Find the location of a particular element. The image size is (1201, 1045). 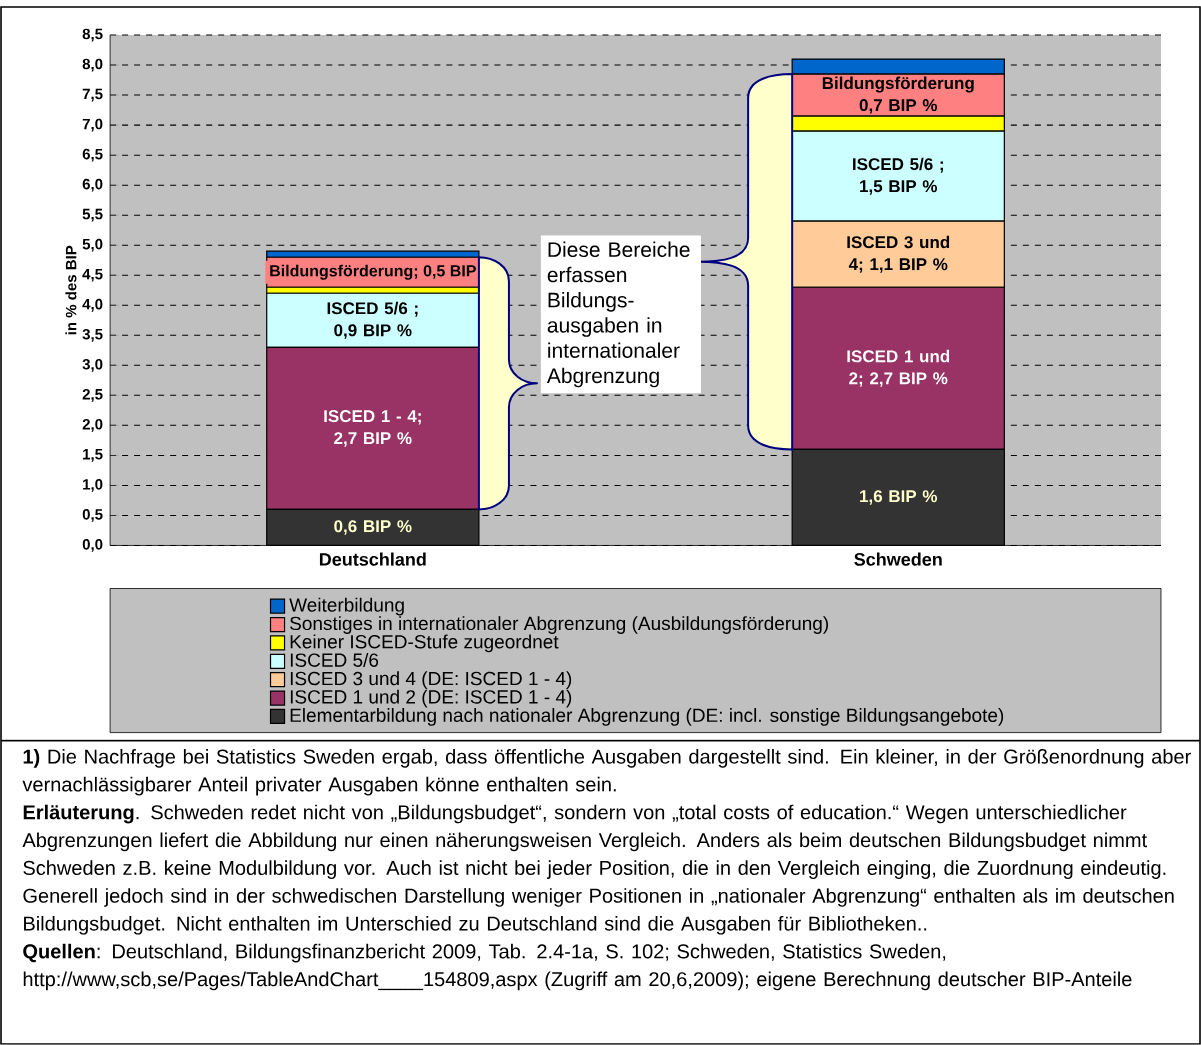

y-tick-label: 3,0 is located at coordinates (92, 365).